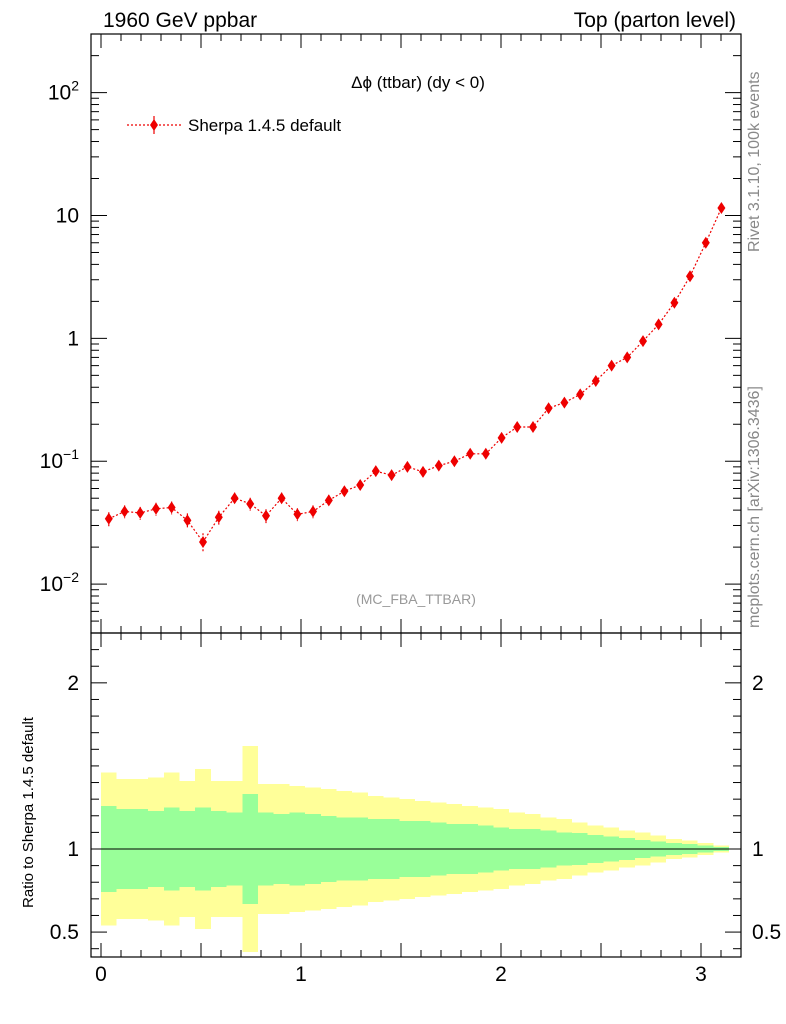 This screenshot has width=786, height=1024. I want to click on header-right-title: Top (parton level), so click(654, 20).